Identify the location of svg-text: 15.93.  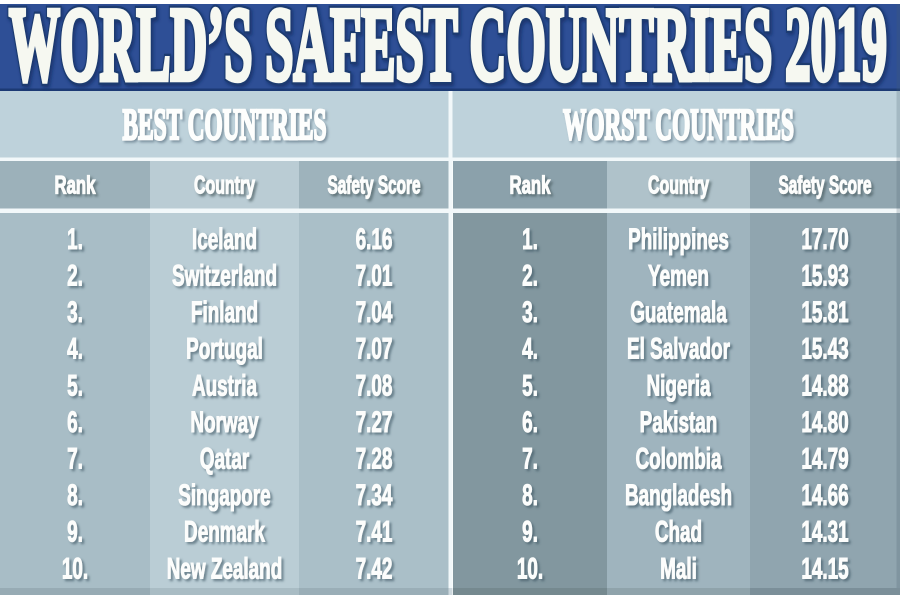
(824, 276).